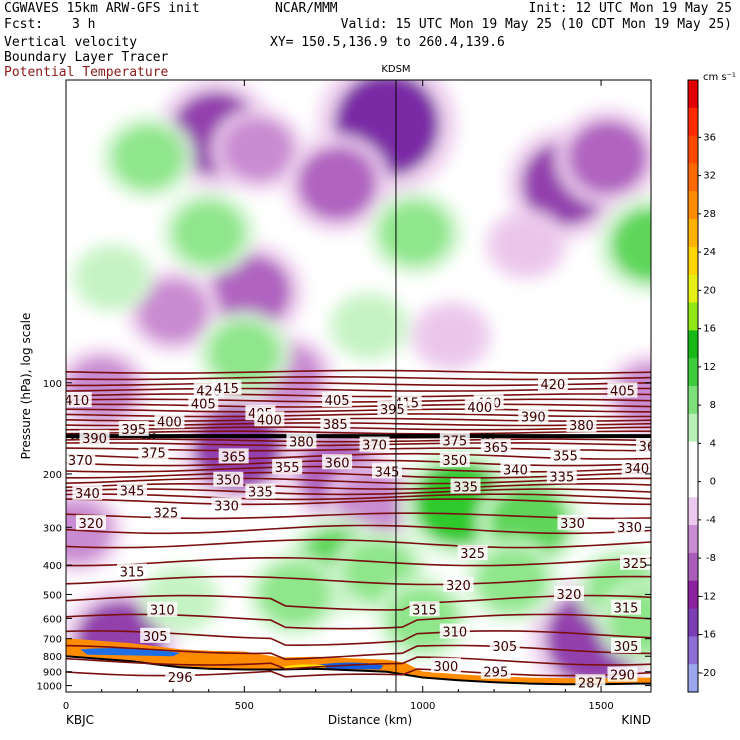 Image resolution: width=740 pixels, height=740 pixels. I want to click on mid-station-label: KDSM, so click(395, 69).